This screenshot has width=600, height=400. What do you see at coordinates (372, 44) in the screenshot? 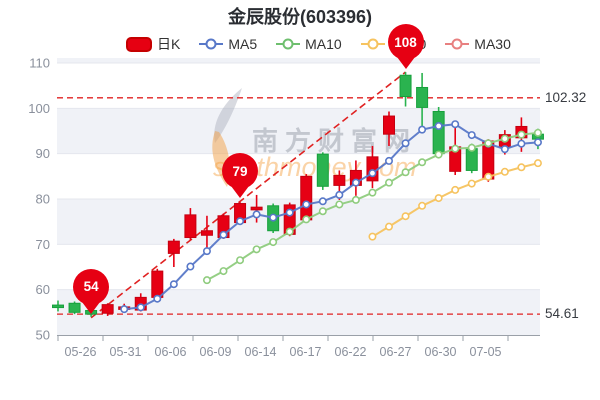
I see `ma20-line-icon` at bounding box center [372, 44].